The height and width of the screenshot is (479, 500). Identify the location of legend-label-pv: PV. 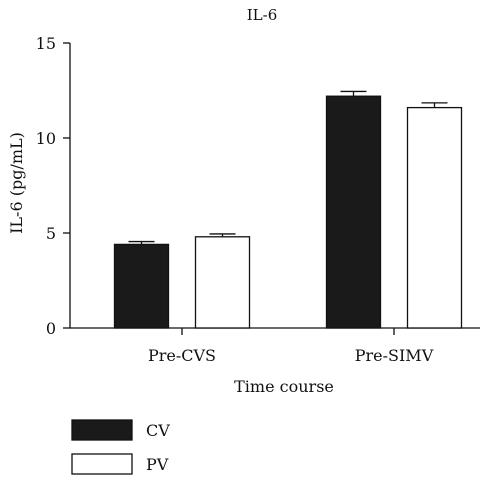
(157, 464).